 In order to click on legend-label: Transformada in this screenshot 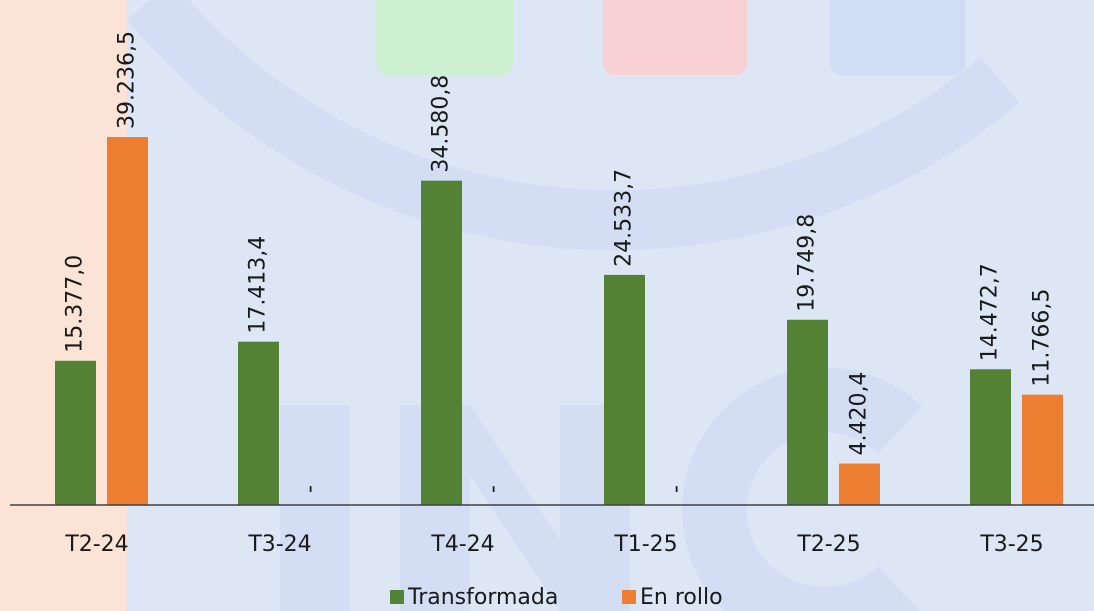, I will do `click(482, 597)`.